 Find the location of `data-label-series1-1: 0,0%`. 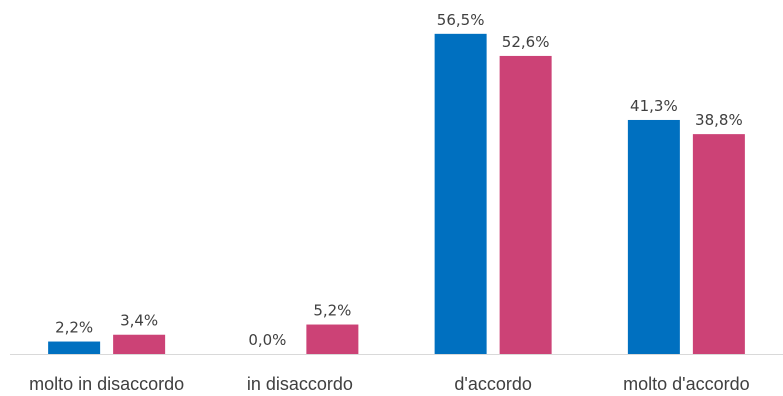

data-label-series1-1: 0,0% is located at coordinates (267, 340).